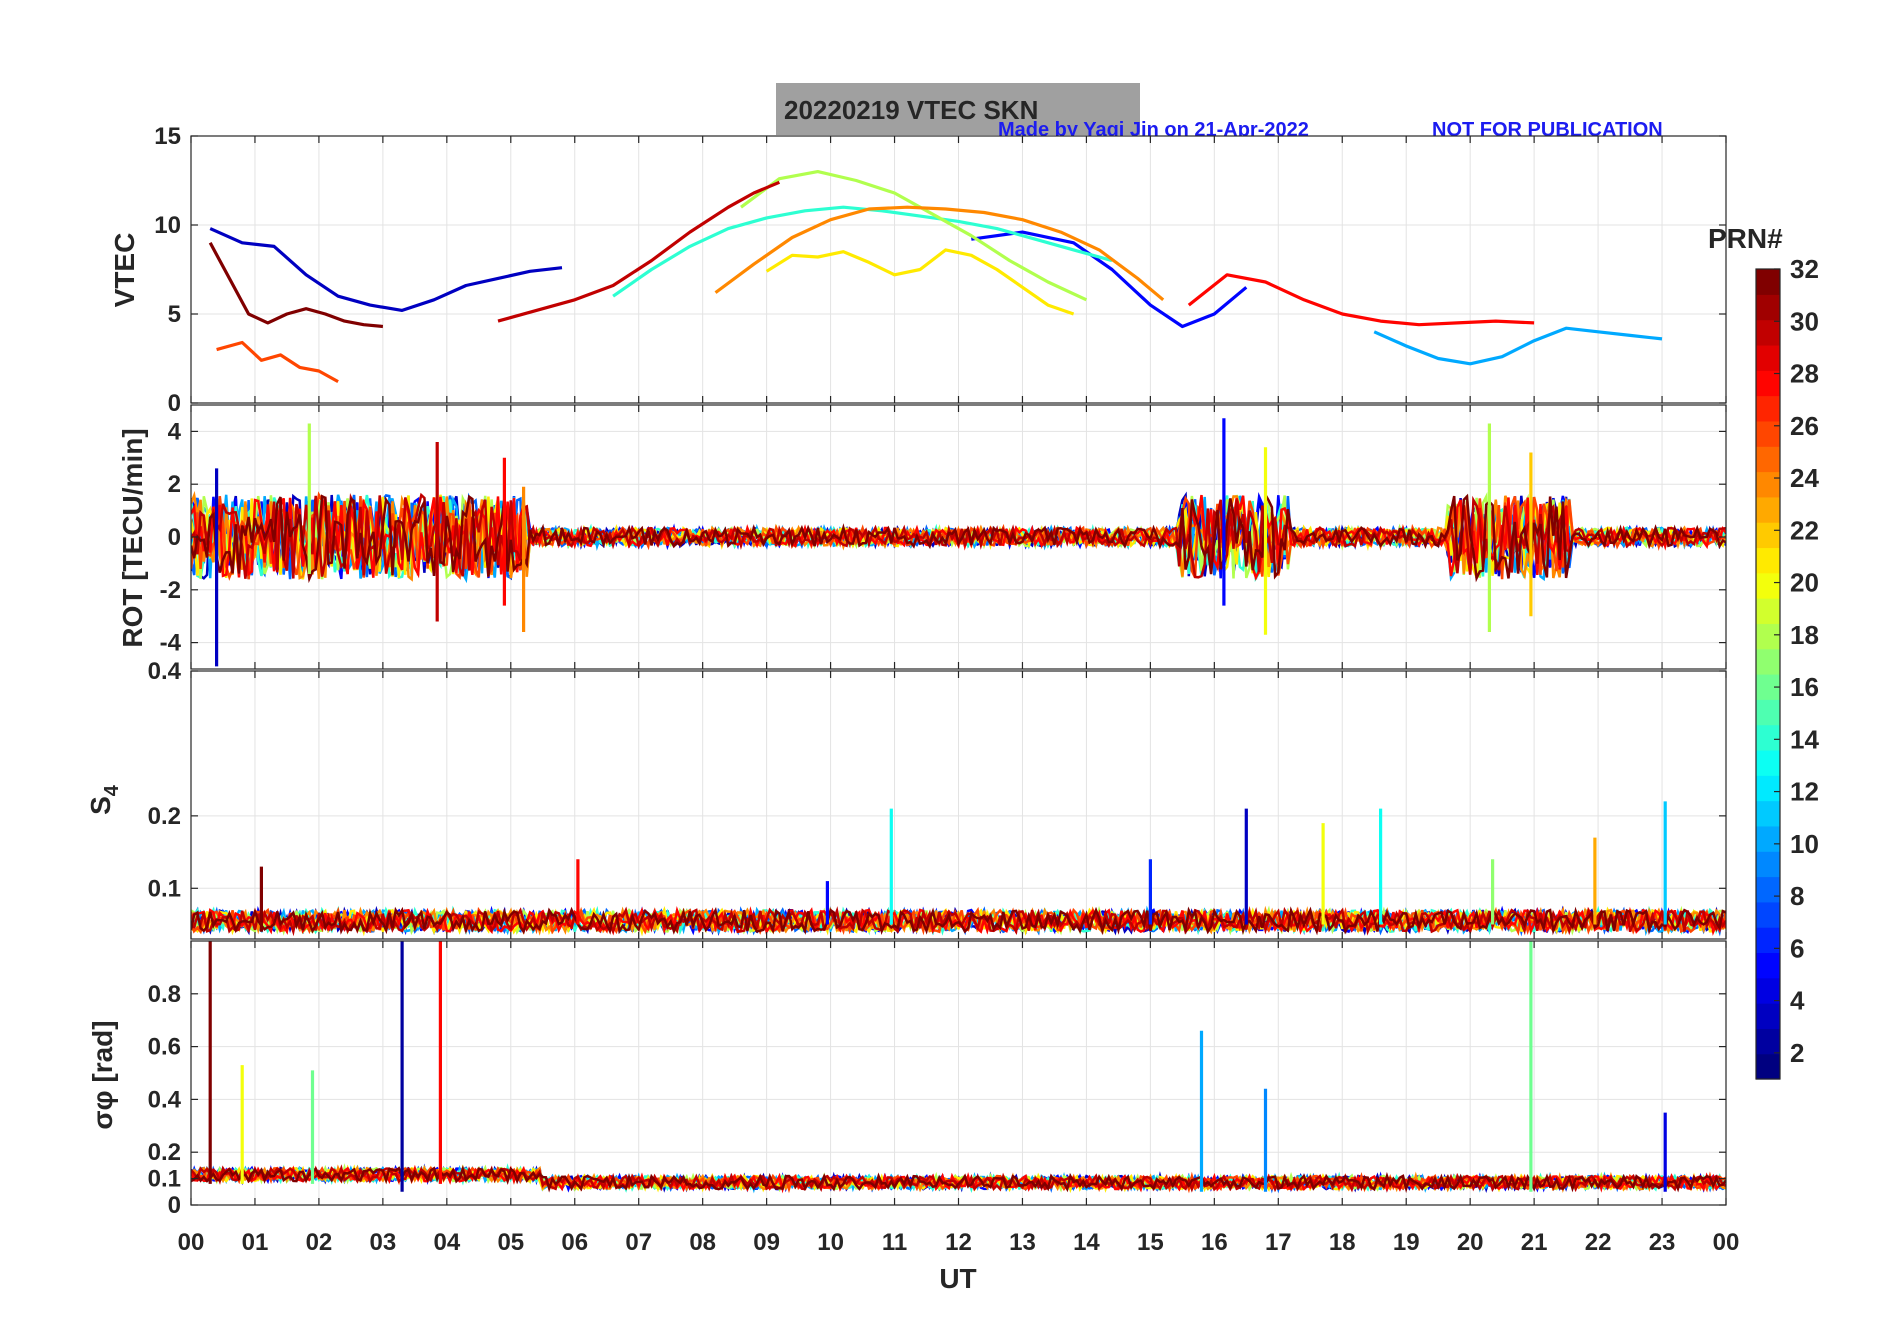 The height and width of the screenshot is (1330, 1902). What do you see at coordinates (1804, 583) in the screenshot?
I see `colorbar-tick-label: 20` at bounding box center [1804, 583].